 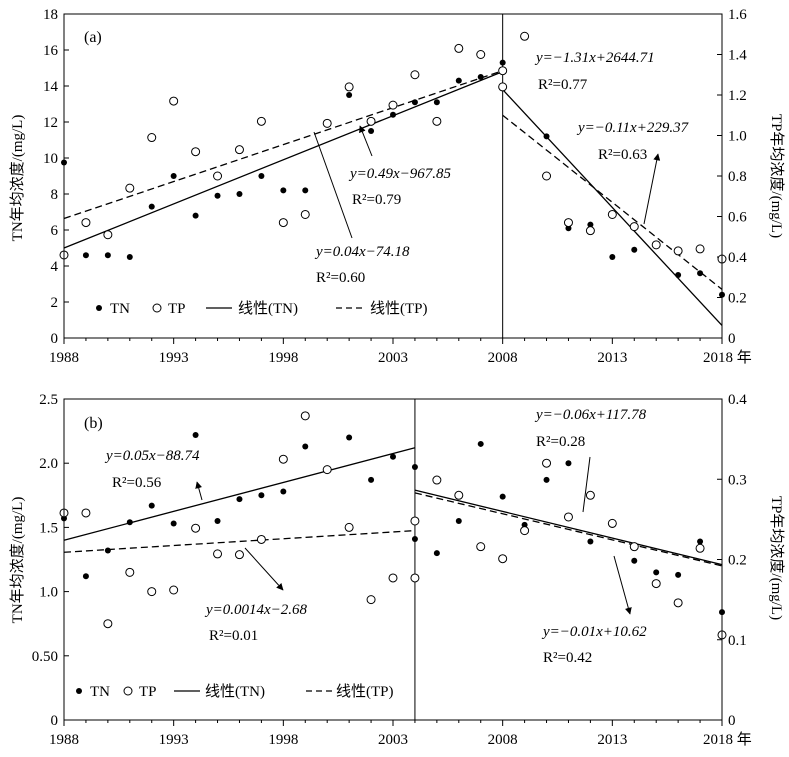 I want to click on x-tick-label: 2018 年, so click(x=727, y=357).